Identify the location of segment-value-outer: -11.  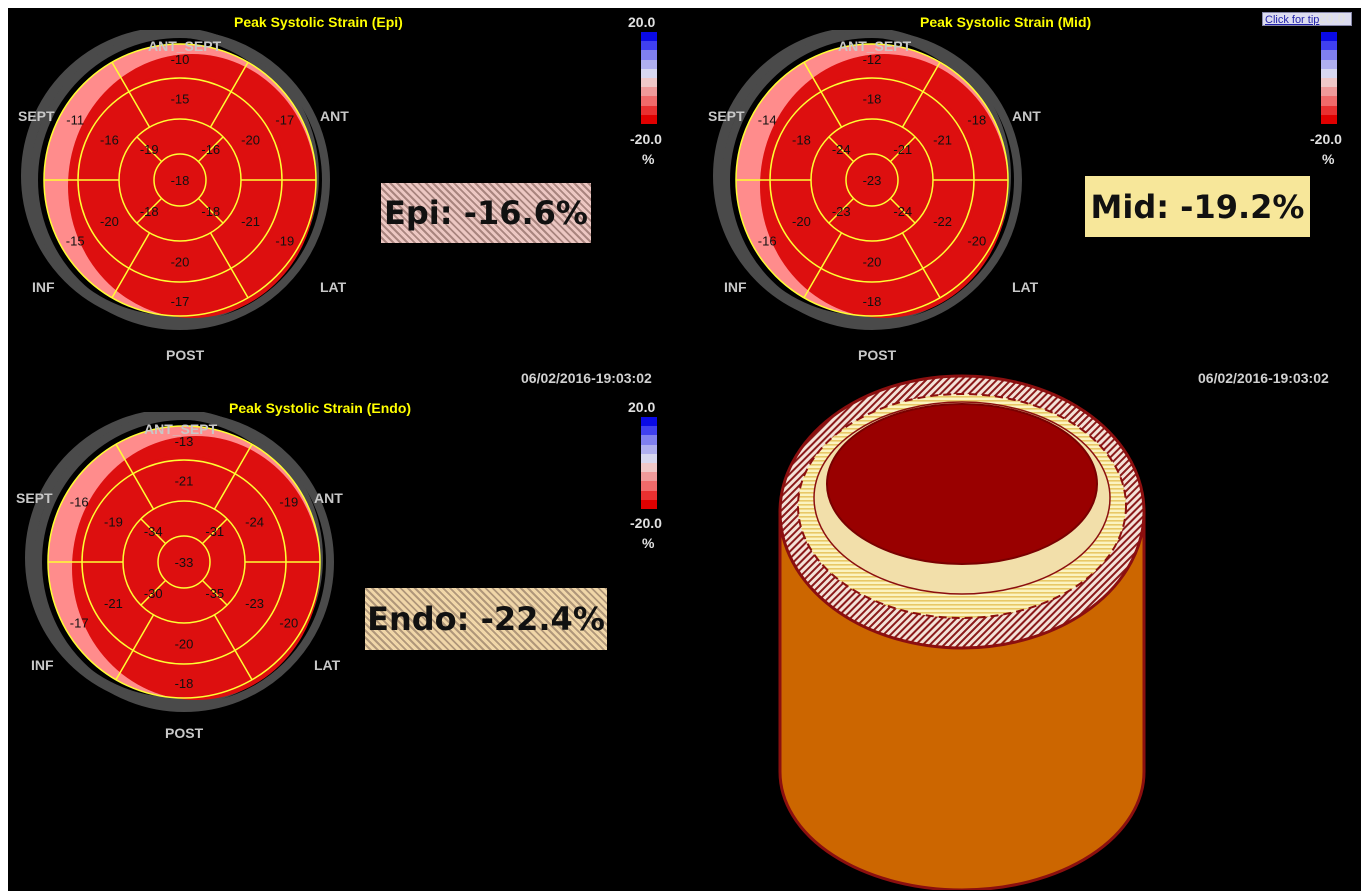
(75, 120).